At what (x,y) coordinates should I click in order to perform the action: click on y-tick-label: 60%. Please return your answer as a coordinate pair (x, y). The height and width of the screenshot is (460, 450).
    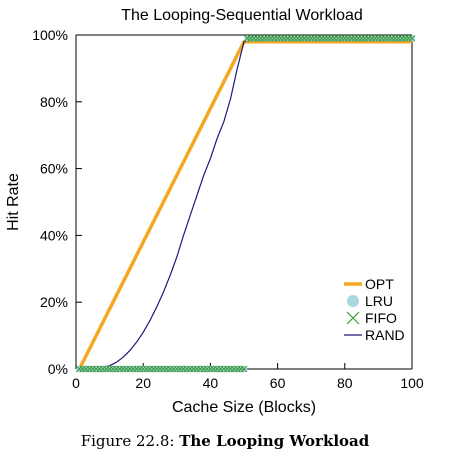
    Looking at the image, I should click on (54, 169).